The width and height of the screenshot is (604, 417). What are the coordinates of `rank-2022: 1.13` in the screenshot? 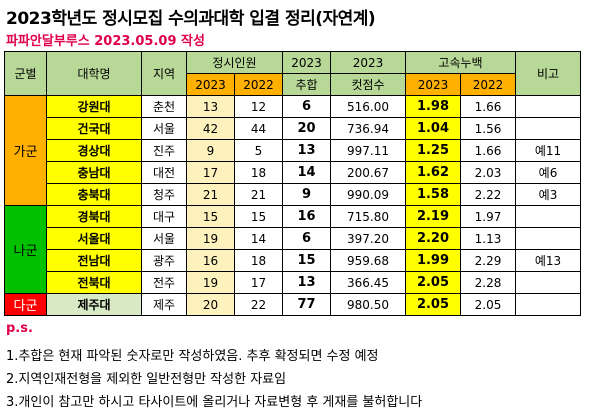 It's located at (488, 238).